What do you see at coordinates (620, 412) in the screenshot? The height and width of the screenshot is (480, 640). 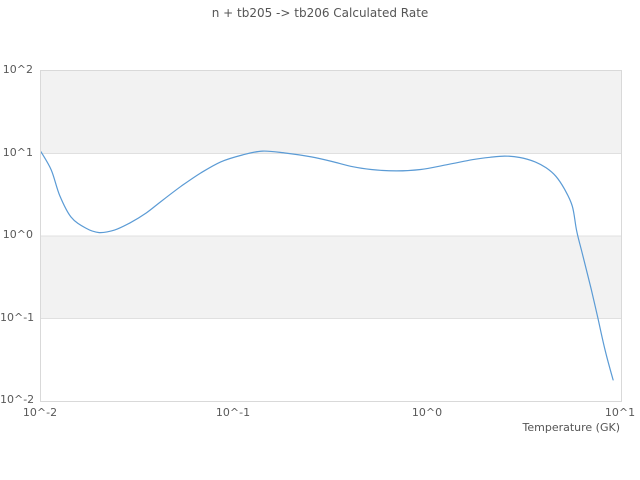 I see `x-tick-label: 10^1` at bounding box center [620, 412].